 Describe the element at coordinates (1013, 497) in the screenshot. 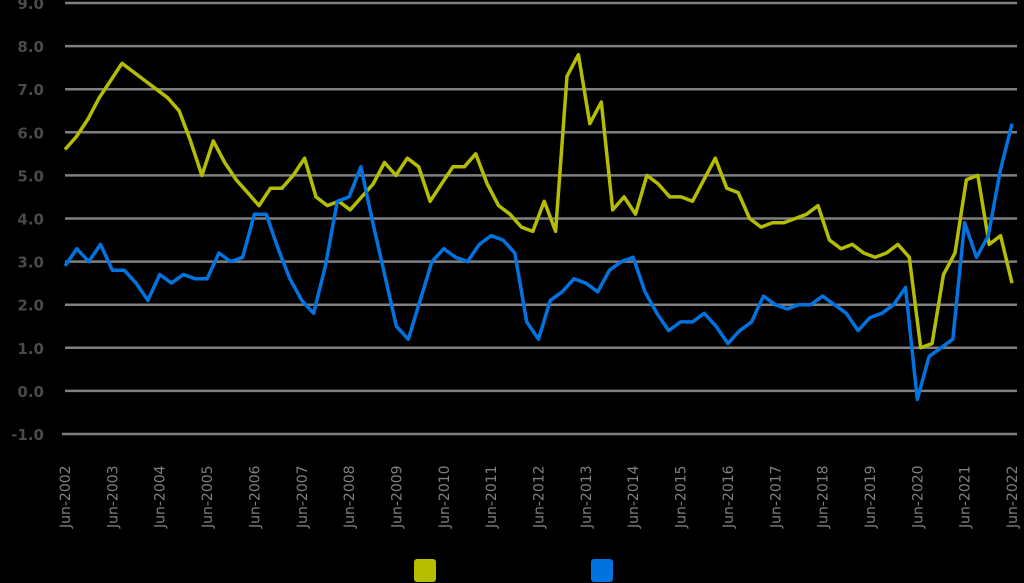

I see `x-tick-label: Jun-2022` at that location.